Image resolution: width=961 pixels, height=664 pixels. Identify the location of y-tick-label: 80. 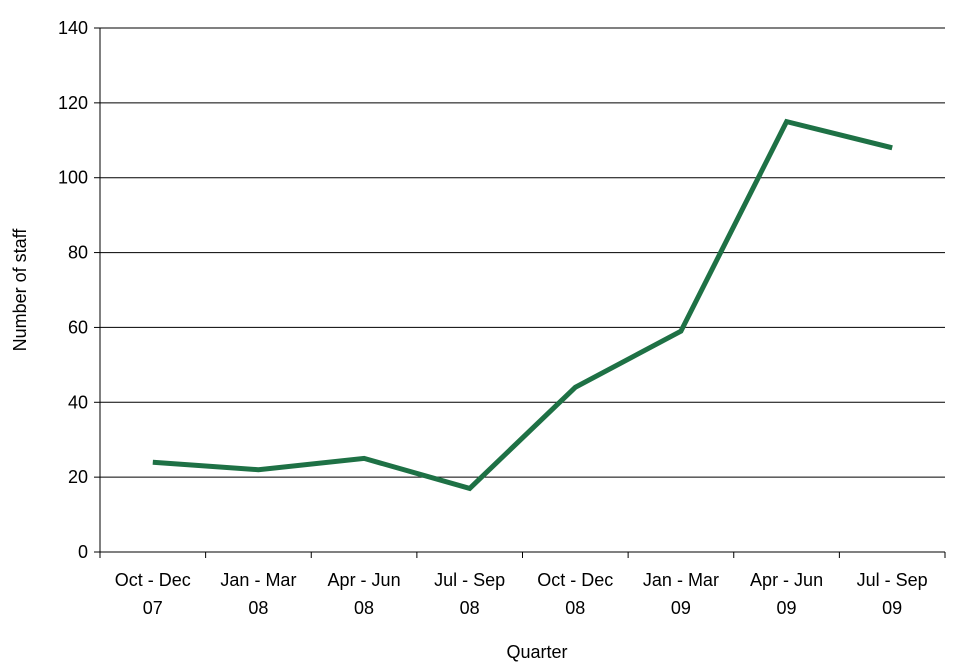
(78, 253).